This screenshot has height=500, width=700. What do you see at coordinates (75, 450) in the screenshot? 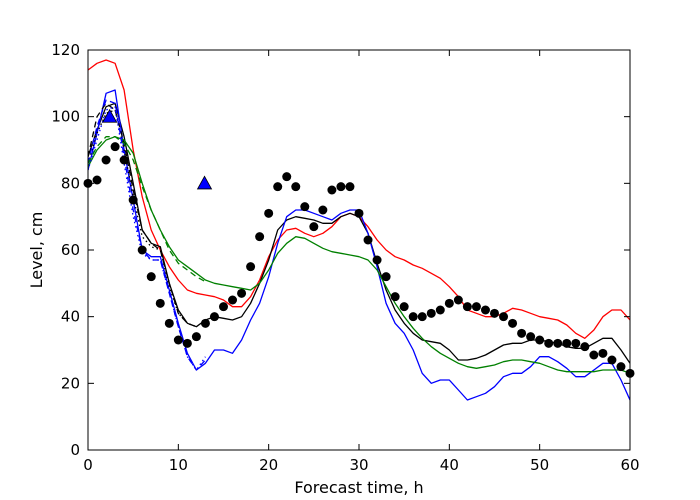
I see `y-tick-label: 0` at bounding box center [75, 450].